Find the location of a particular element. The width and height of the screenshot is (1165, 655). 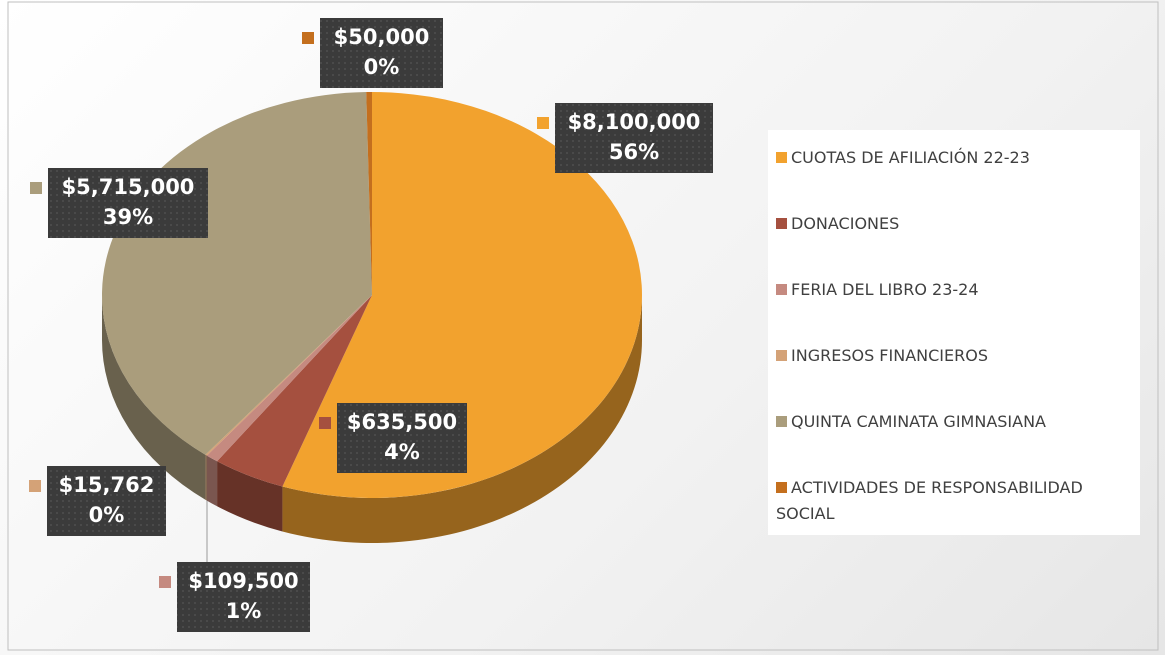

legend-label: ACTIVIDADES DE RESPONSABILIDAD SOCIAL is located at coordinates (929, 500).